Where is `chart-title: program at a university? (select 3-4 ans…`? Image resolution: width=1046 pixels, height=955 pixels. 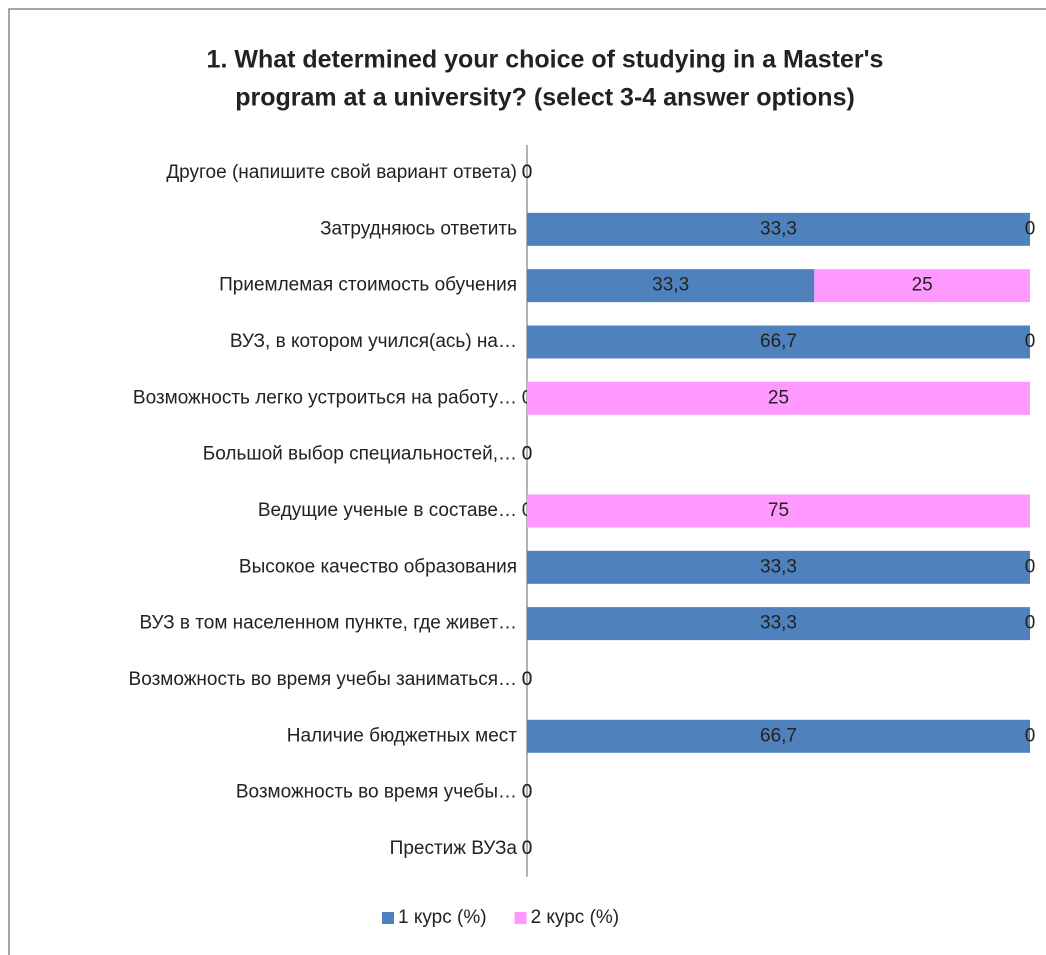 chart-title: program at a university? (select 3-4 ans… is located at coordinates (545, 98).